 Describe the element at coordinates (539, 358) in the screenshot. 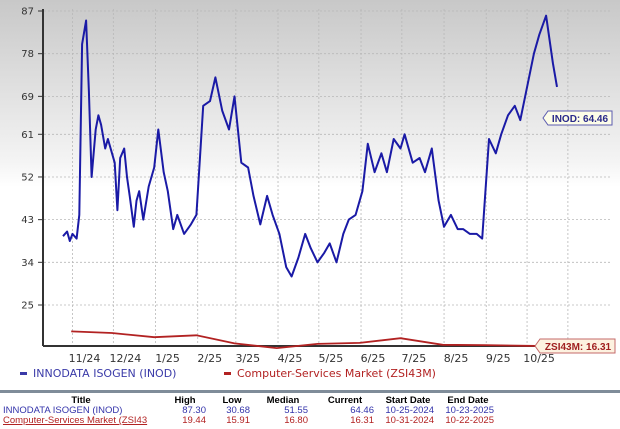

I see `svg-text: 10/25` at that location.